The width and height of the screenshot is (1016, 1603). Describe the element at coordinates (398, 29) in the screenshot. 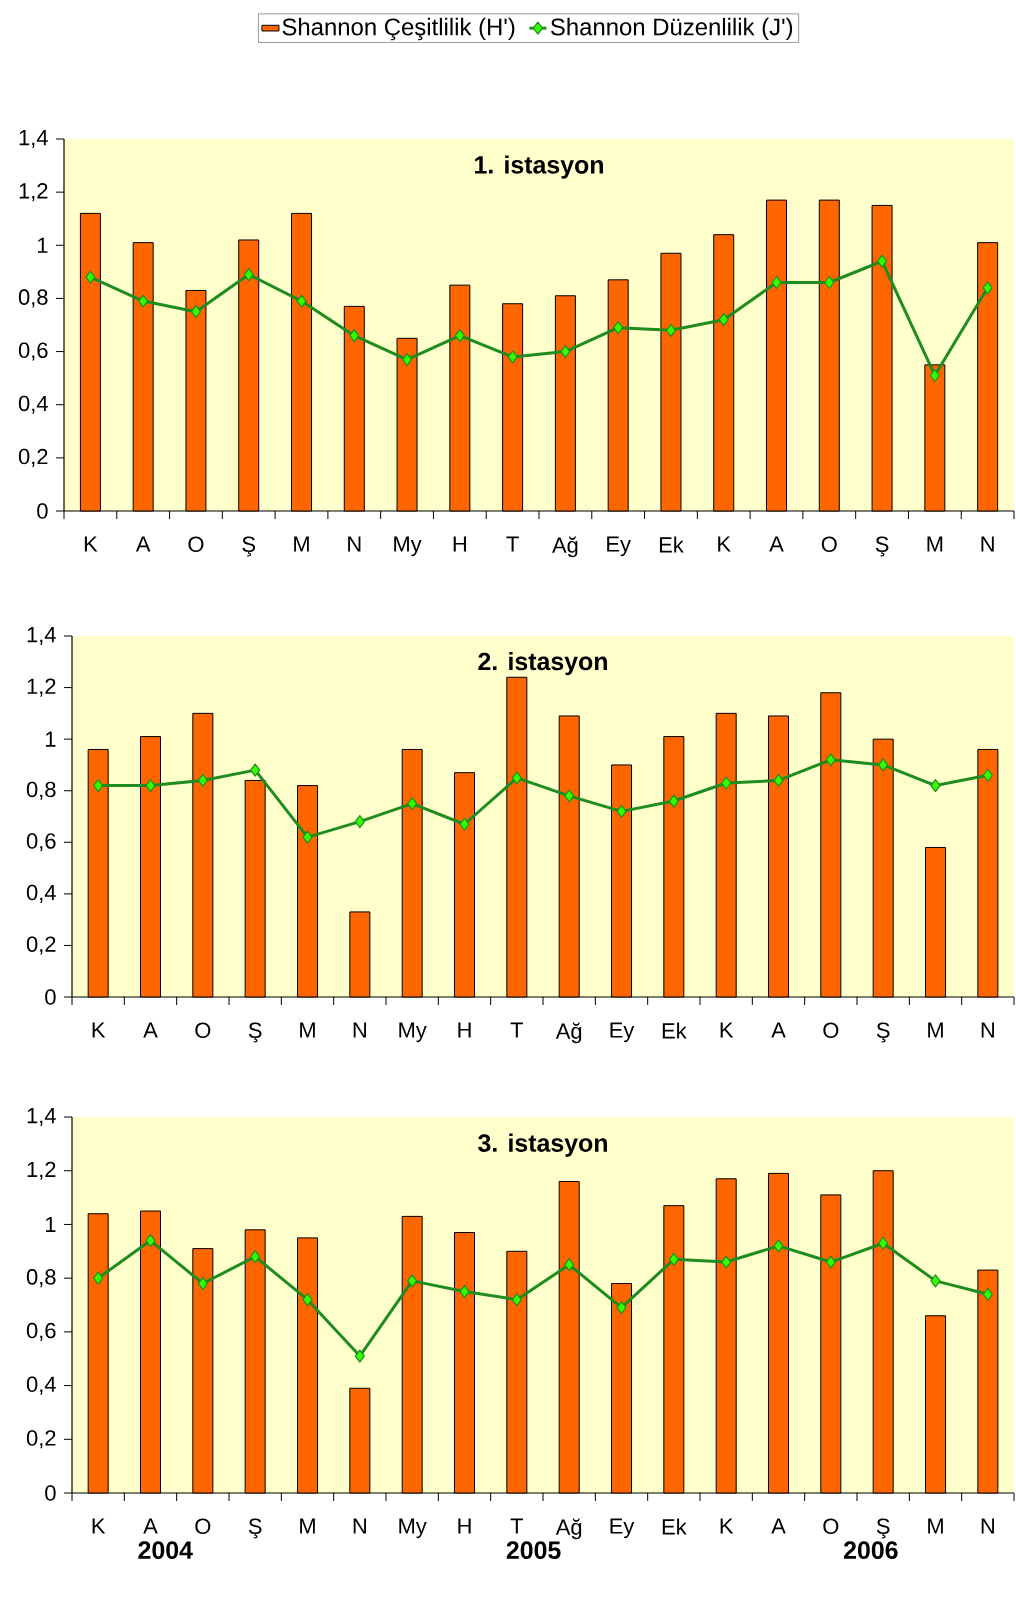

I see `legend-label: Shannon Çeşitlilik (H')` at that location.